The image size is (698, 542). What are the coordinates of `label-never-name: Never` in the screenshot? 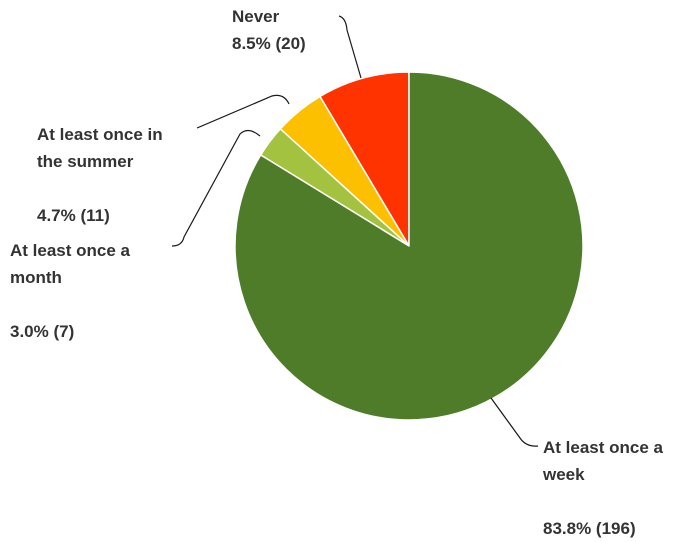 It's located at (256, 16).